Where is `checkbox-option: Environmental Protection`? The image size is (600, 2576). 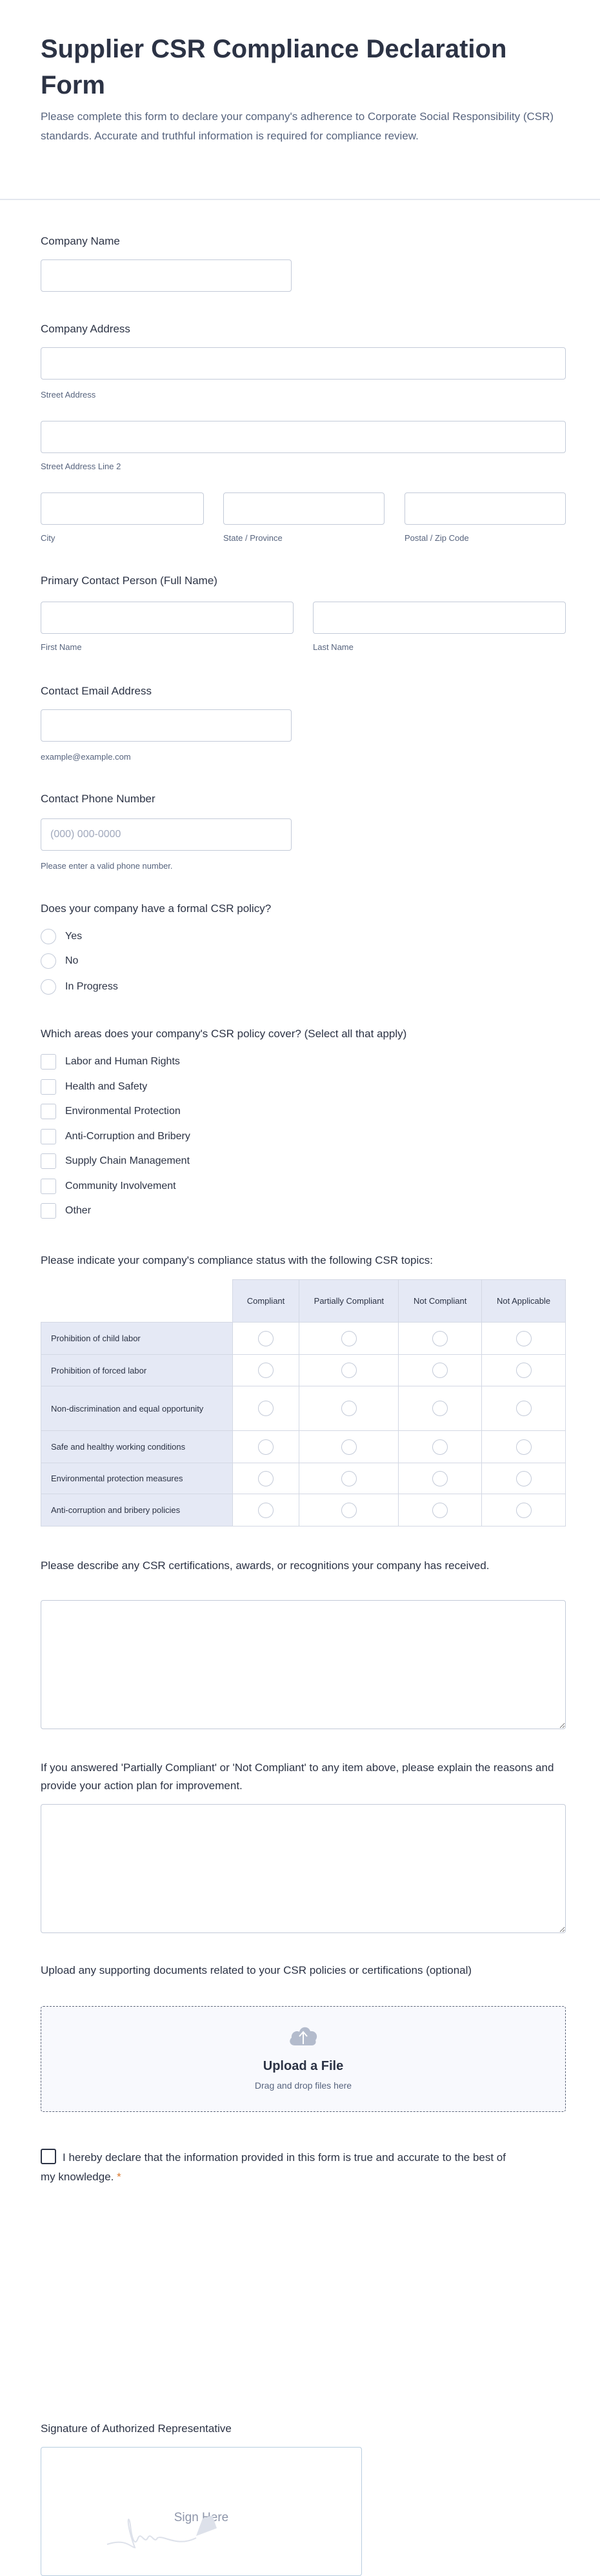 checkbox-option: Environmental Protection is located at coordinates (111, 1111).